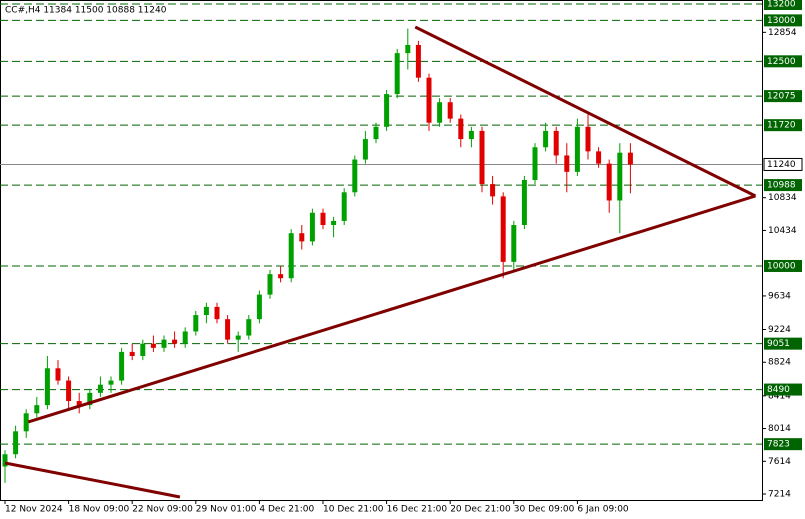 Image resolution: width=805 pixels, height=519 pixels. Describe the element at coordinates (99, 510) in the screenshot. I see `x-tick-label: 18 Nov 09:00` at that location.